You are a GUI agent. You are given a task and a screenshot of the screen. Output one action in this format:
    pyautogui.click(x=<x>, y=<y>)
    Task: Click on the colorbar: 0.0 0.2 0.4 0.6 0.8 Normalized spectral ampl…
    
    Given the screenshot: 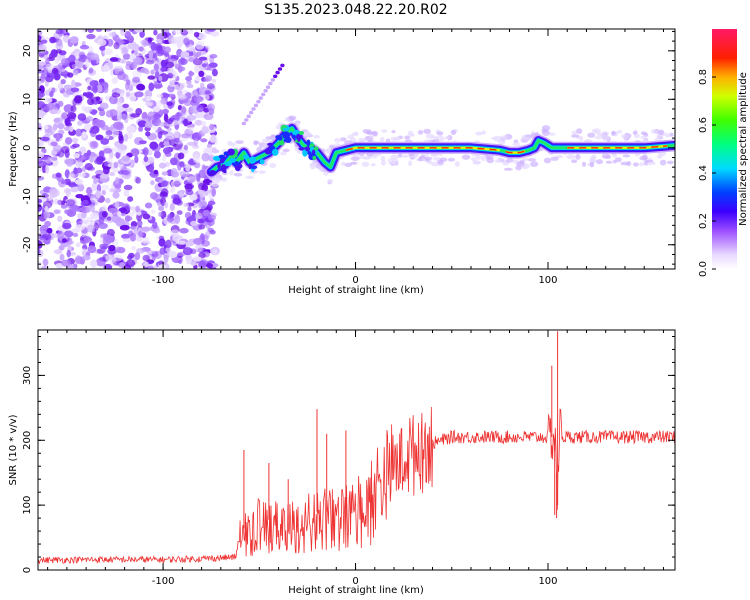 What is the action you would take?
    pyautogui.click(x=723, y=153)
    